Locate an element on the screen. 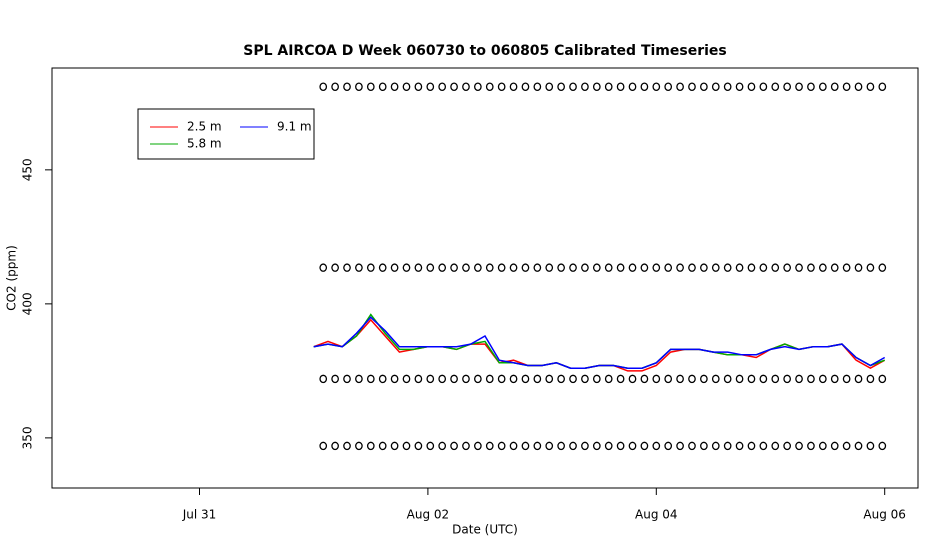  x-tick-label: Aug 06 is located at coordinates (884, 515).